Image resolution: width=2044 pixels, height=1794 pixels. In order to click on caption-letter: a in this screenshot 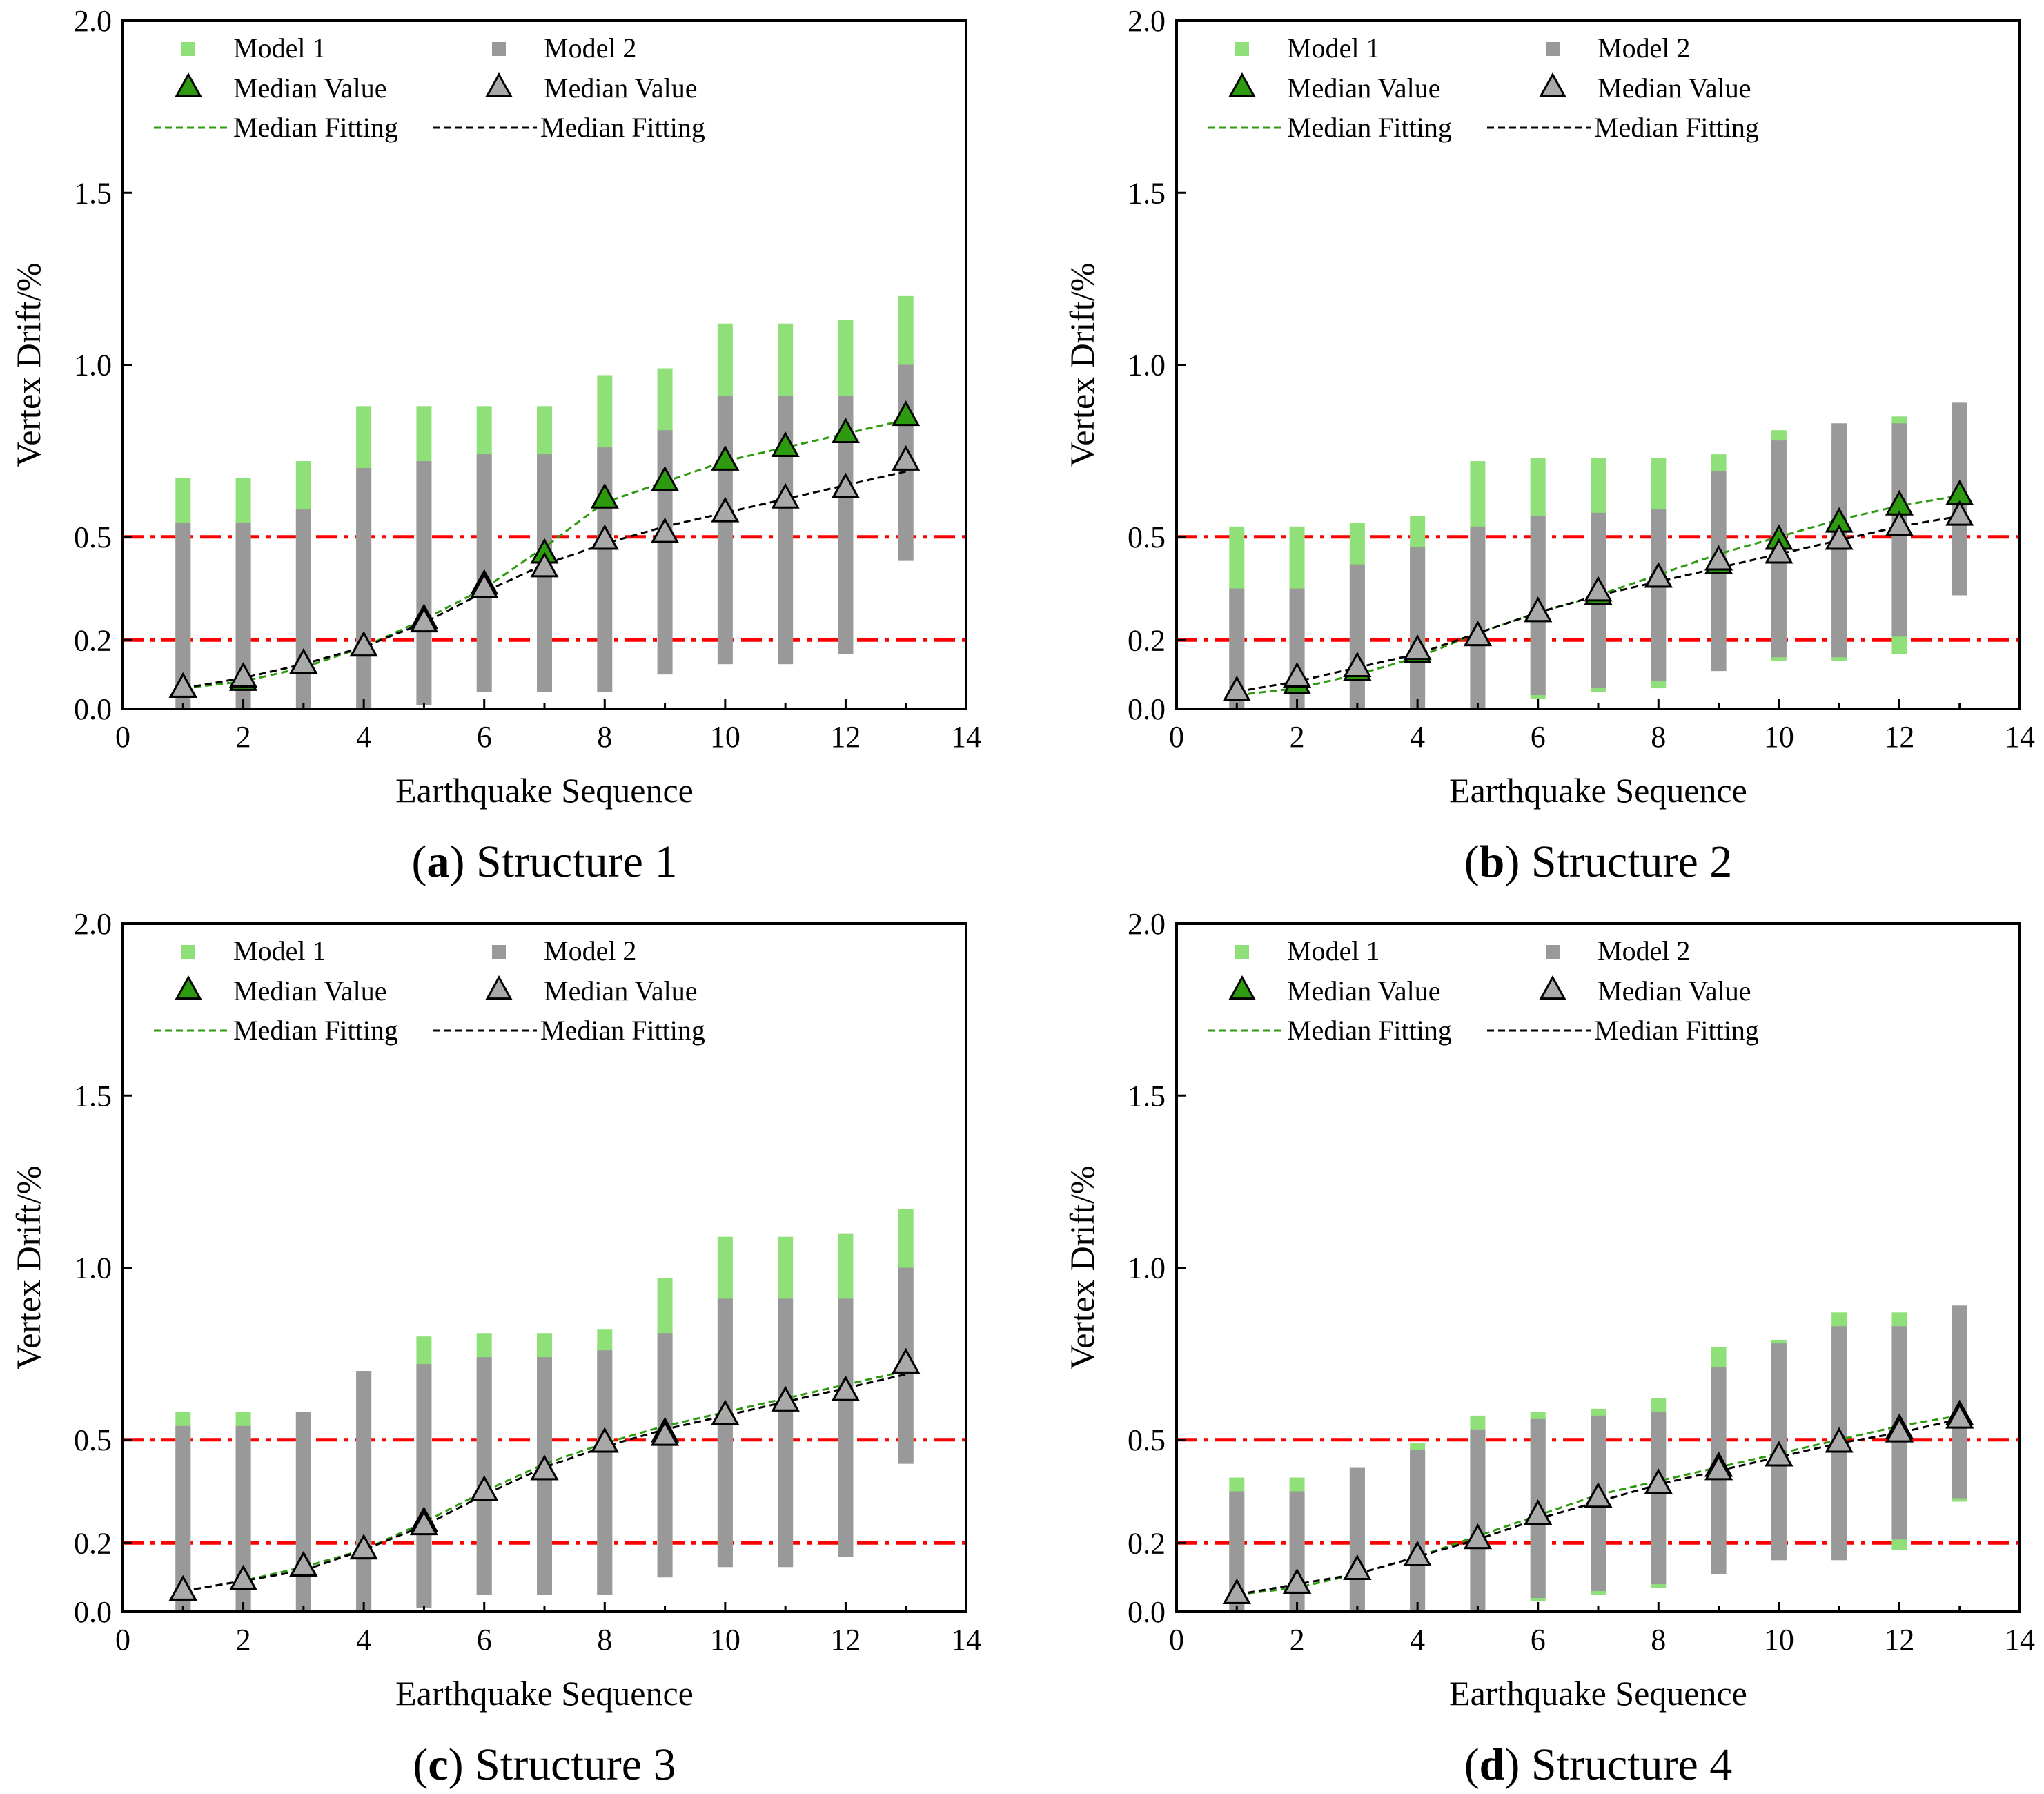, I will do `click(438, 862)`.